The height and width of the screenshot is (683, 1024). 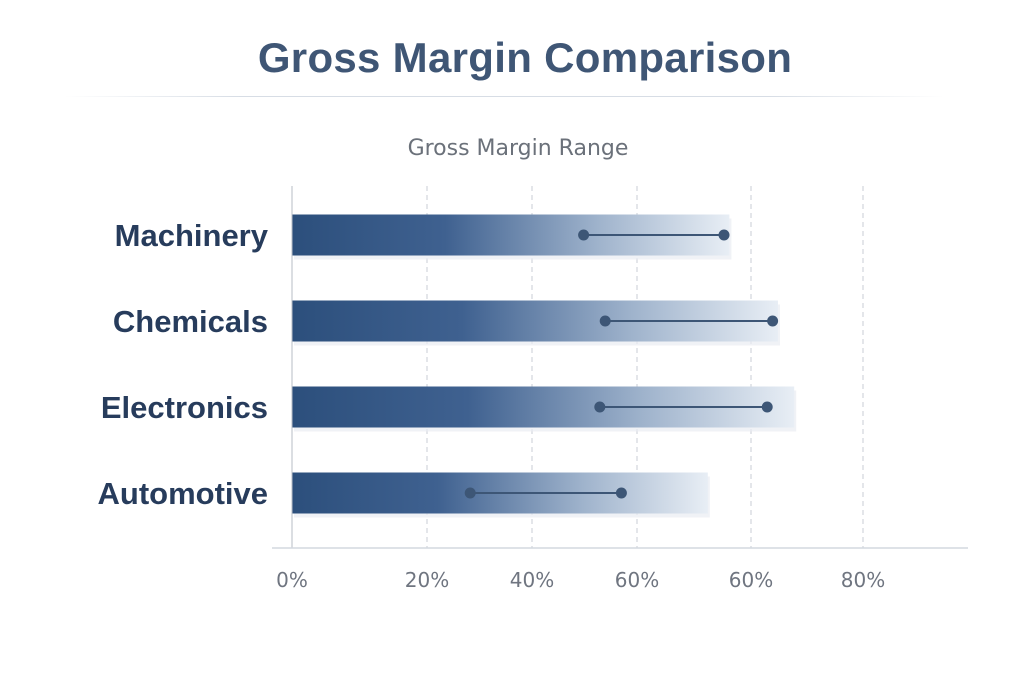 I want to click on category-label: Machinery, so click(x=192, y=235).